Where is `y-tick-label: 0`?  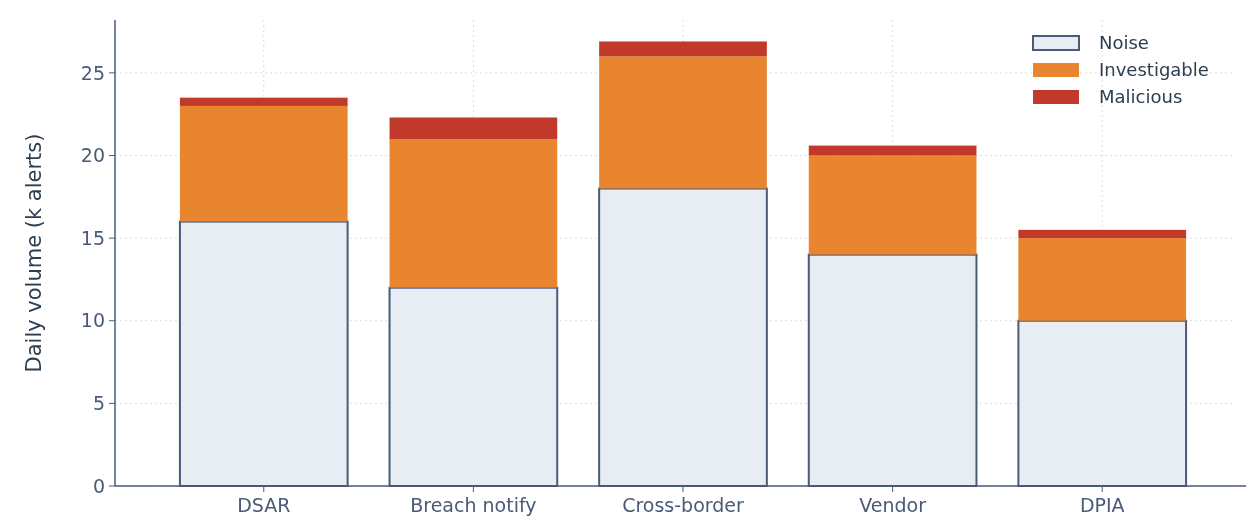 y-tick-label: 0 is located at coordinates (98, 485).